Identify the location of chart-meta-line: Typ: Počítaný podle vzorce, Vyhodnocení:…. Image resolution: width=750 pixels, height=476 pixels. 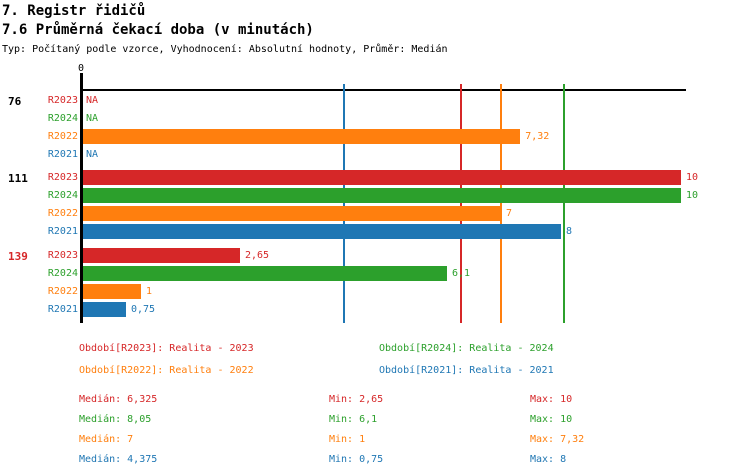
(225, 49).